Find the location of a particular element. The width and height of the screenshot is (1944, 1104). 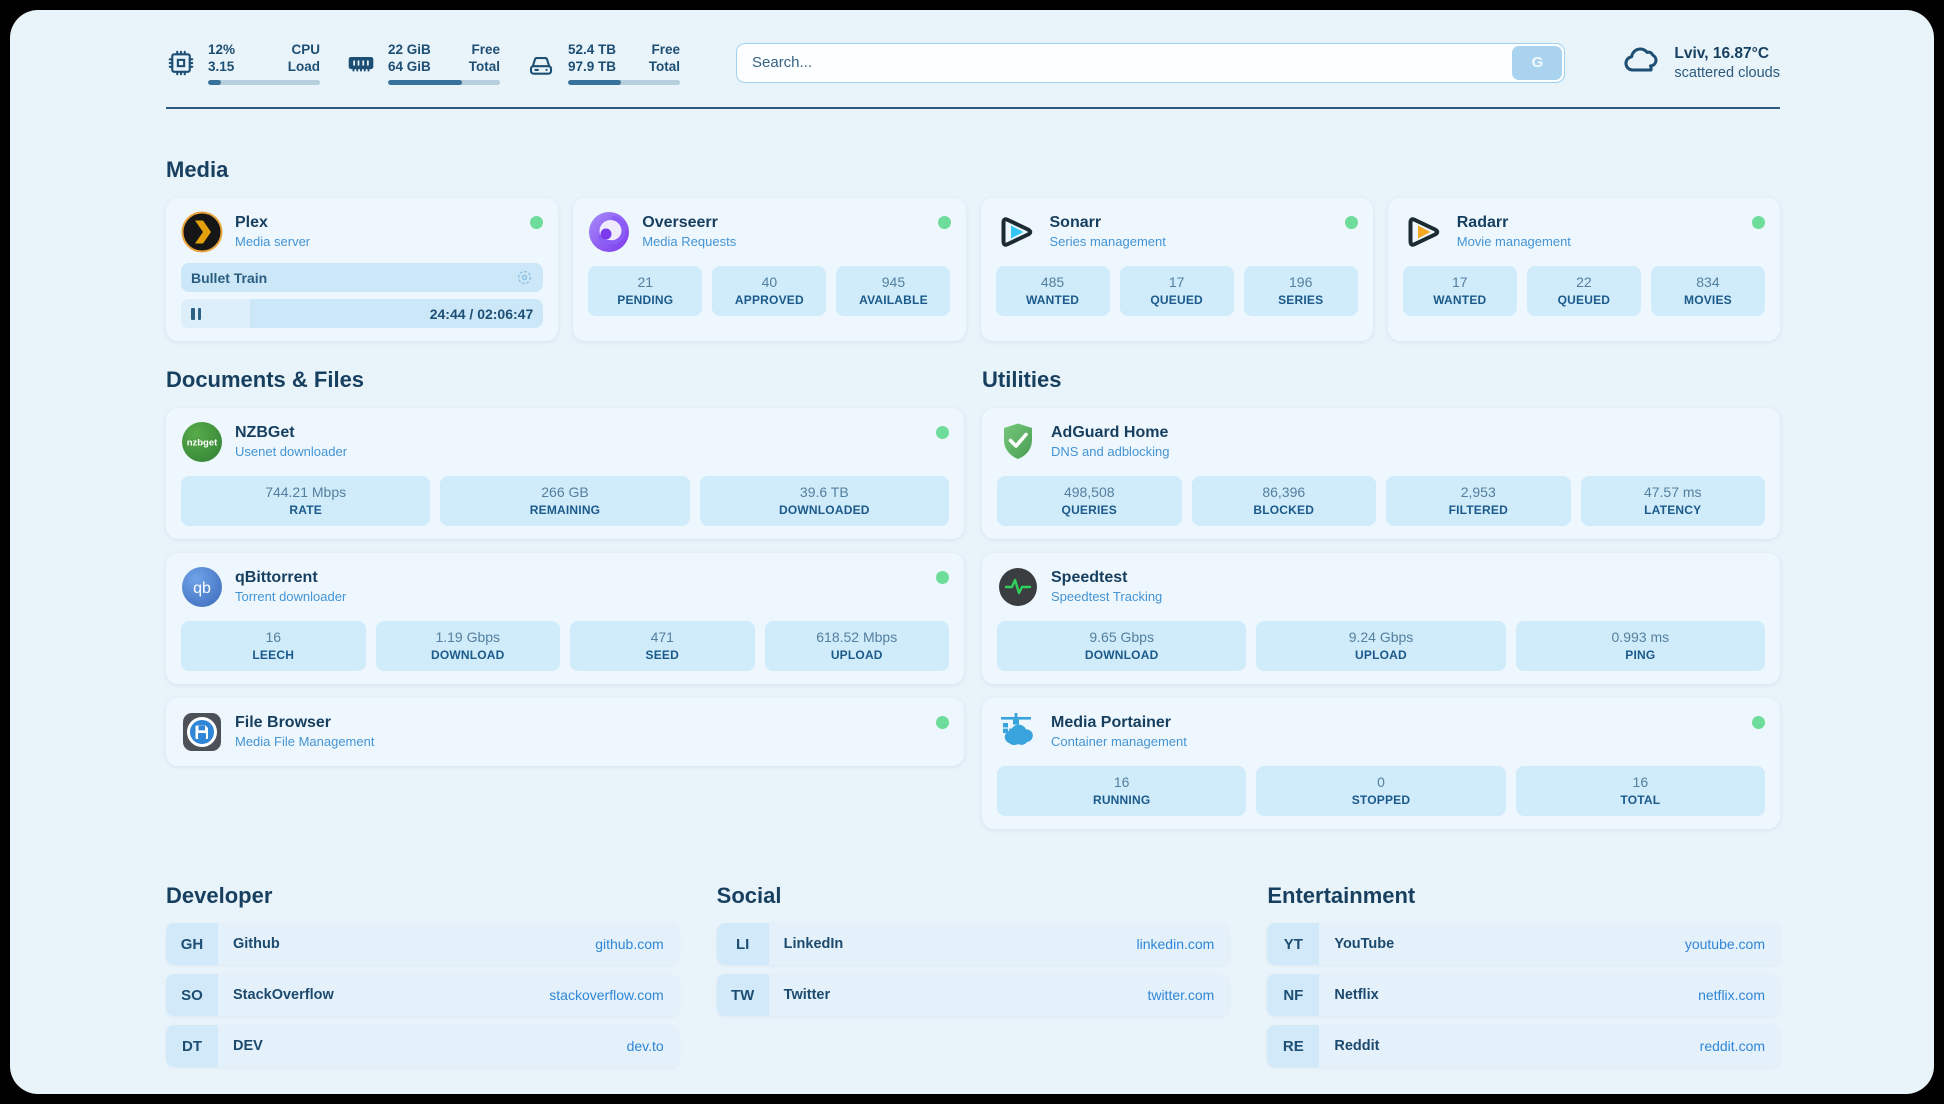

app-subtitle: Series management is located at coordinates (1107, 241).